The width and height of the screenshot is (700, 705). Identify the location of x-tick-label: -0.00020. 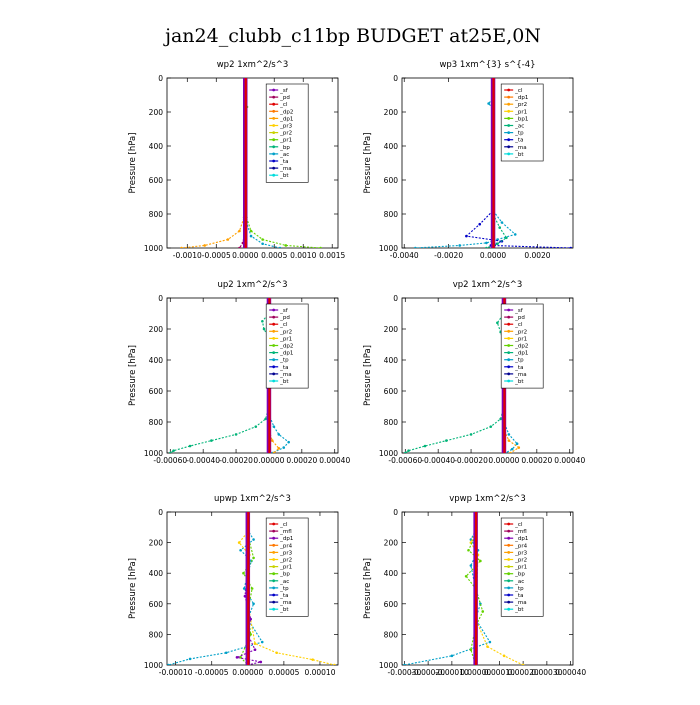
(236, 460).